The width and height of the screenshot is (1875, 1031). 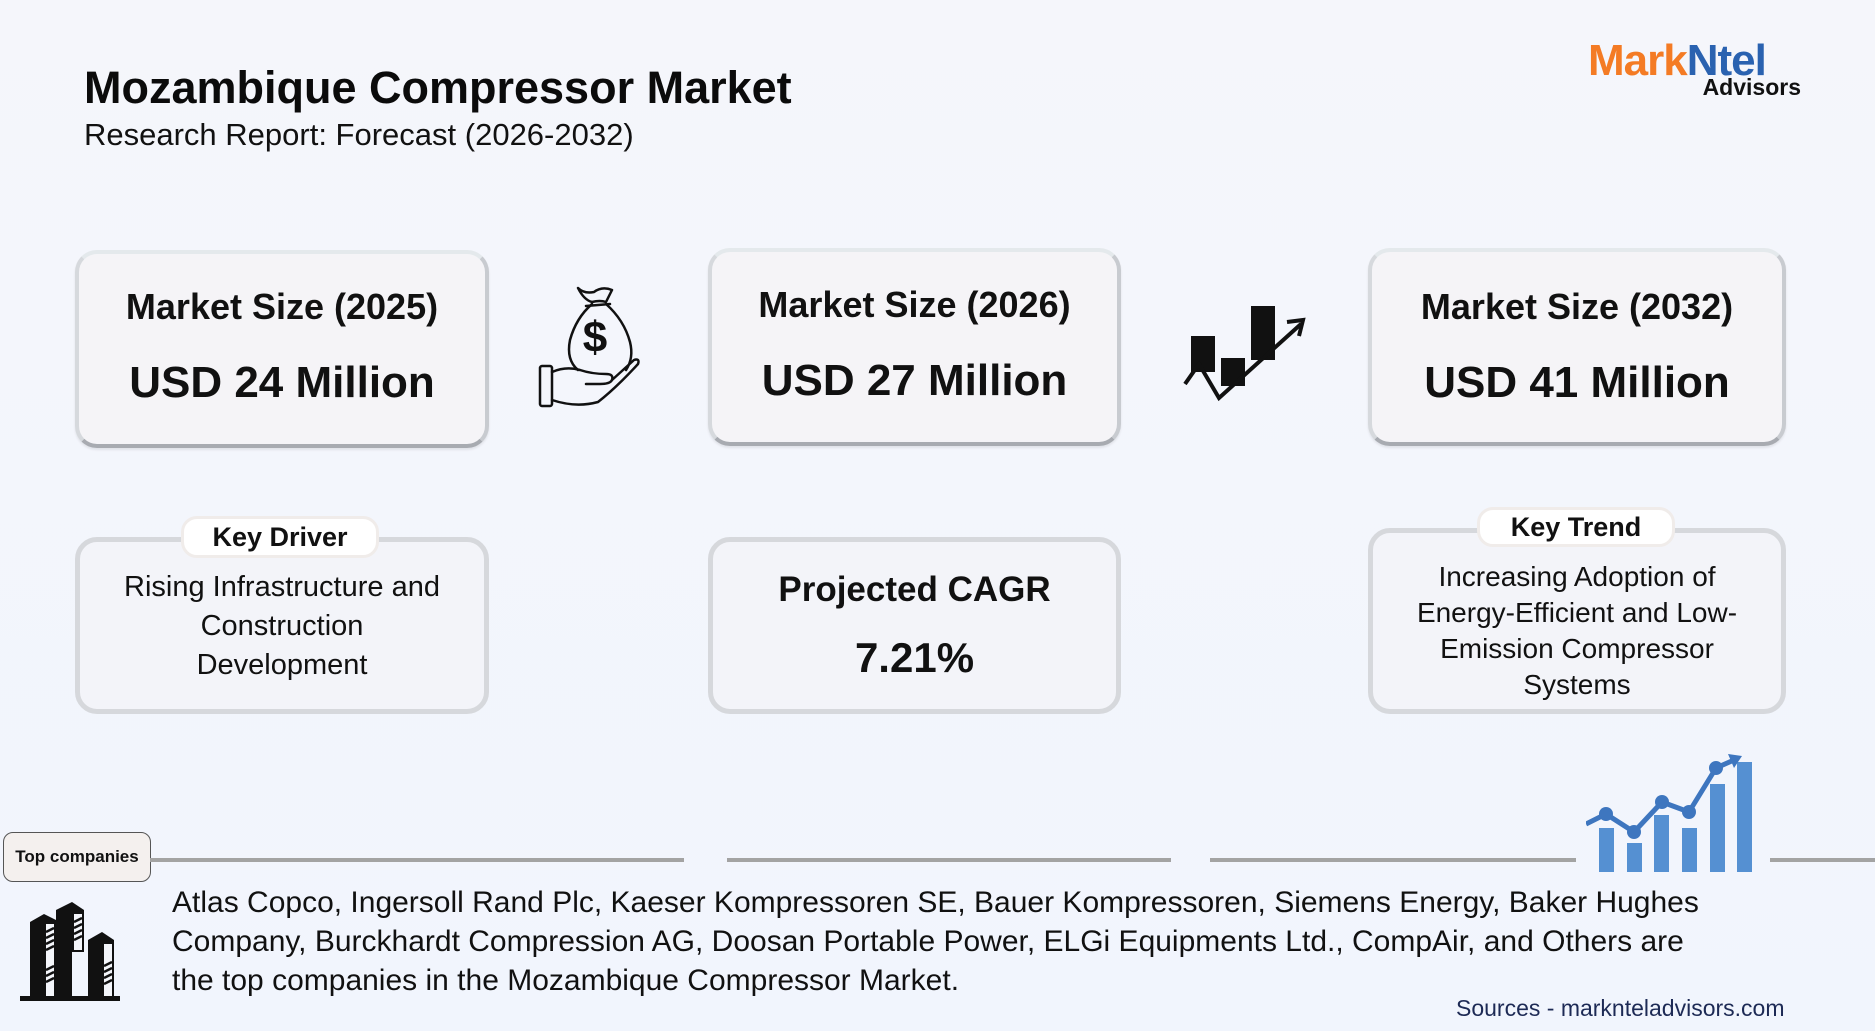 I want to click on cagr-label: Projected CAGR, so click(x=914, y=589).